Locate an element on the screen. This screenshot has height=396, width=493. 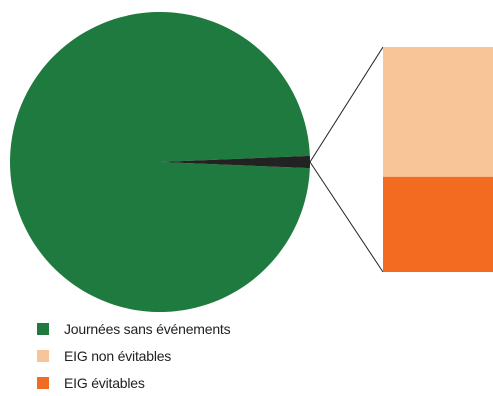
connector-lines is located at coordinates (346, 159).